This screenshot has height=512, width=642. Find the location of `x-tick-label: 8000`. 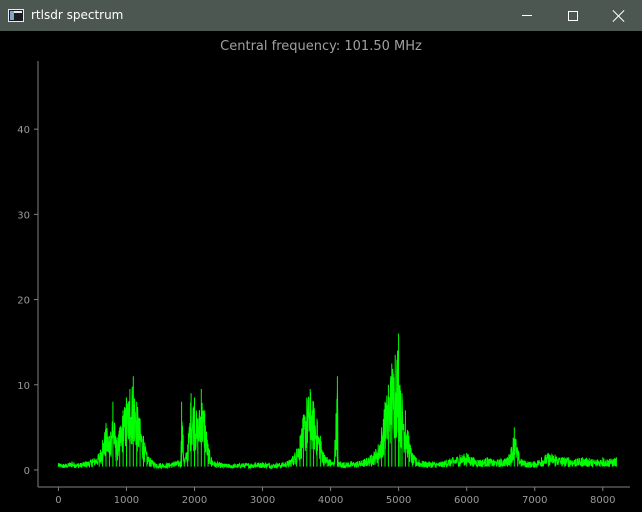

x-tick-label: 8000 is located at coordinates (602, 500).